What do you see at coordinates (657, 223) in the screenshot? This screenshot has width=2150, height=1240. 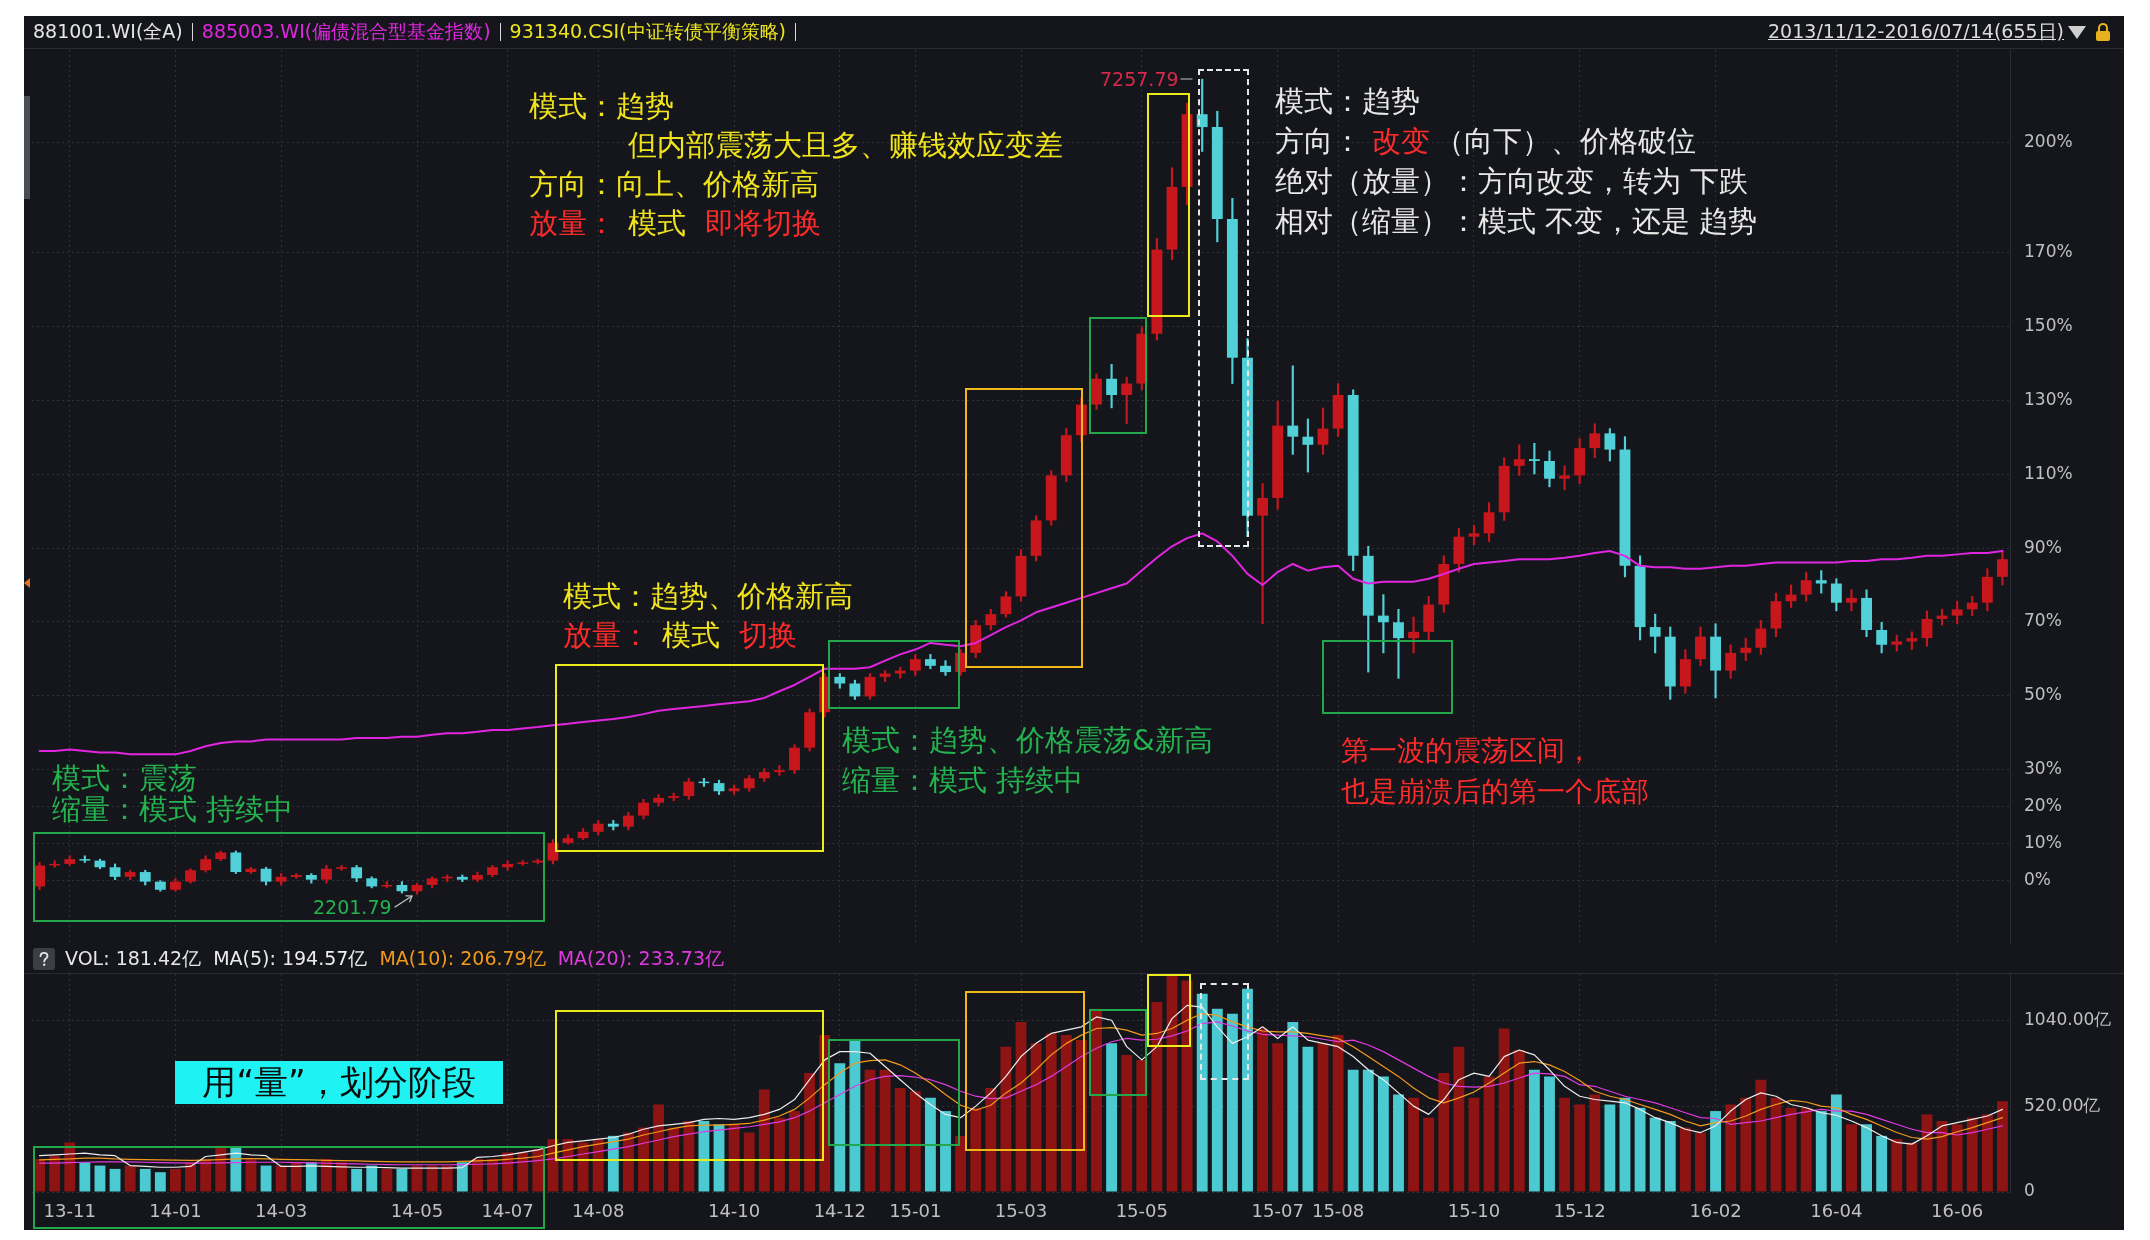 I see `annotation: 模式` at bounding box center [657, 223].